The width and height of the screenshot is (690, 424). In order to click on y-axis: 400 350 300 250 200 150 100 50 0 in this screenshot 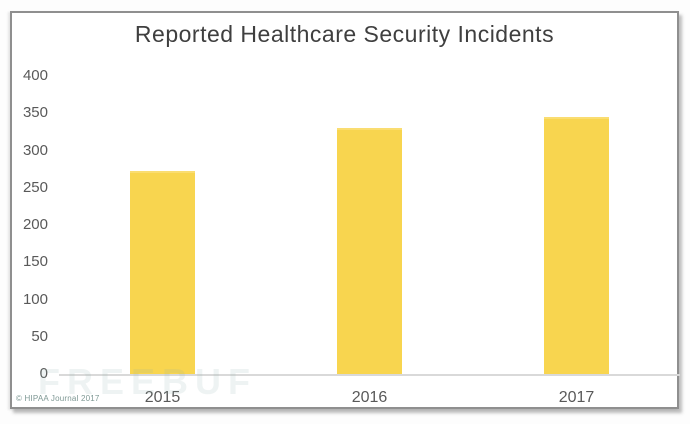, I will do `click(32, 225)`.